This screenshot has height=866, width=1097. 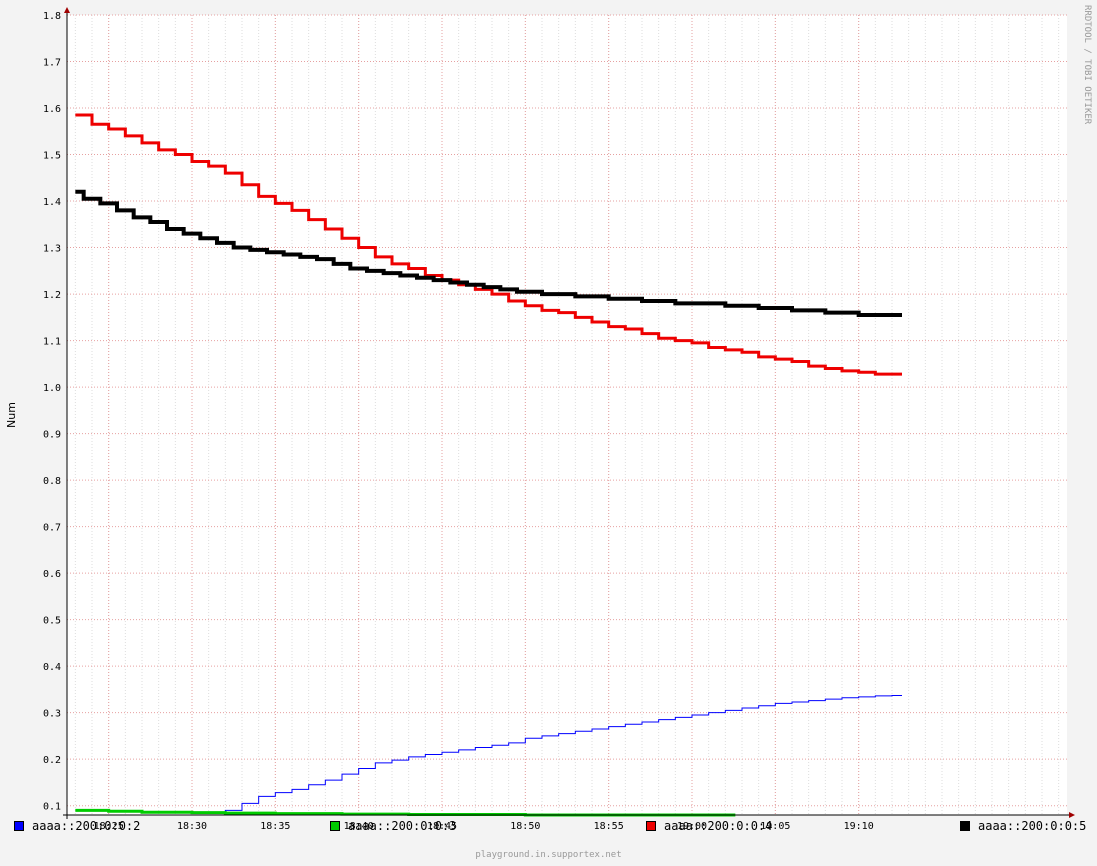 What do you see at coordinates (52, 156) in the screenshot?
I see `y-tick-label: 1.5` at bounding box center [52, 156].